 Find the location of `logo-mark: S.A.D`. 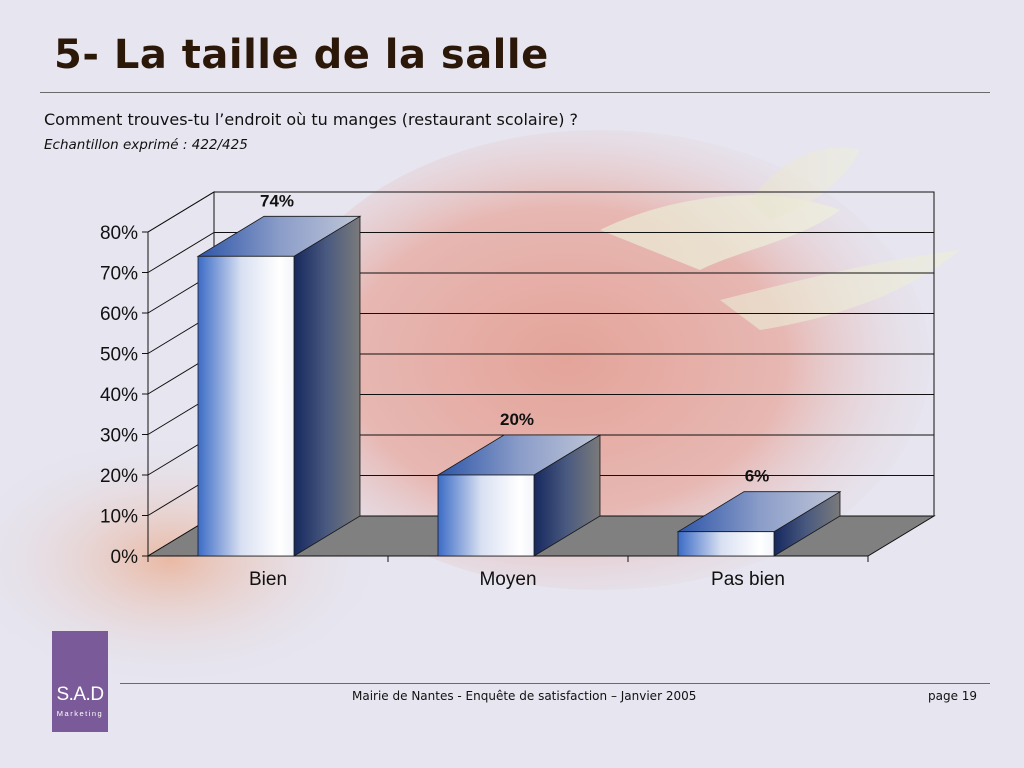

logo-mark: S.A.D is located at coordinates (80, 694).